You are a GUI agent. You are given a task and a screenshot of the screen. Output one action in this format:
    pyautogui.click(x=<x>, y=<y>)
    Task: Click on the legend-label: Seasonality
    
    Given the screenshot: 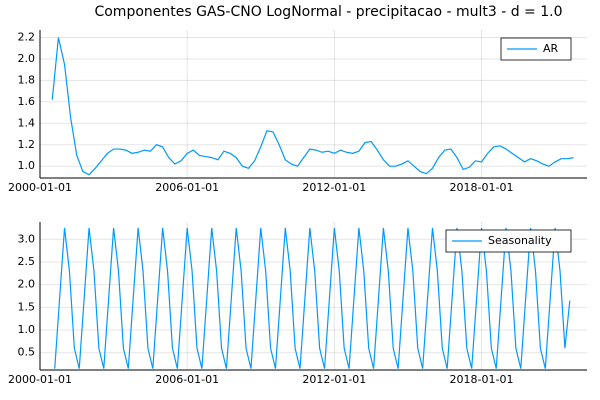 What is the action you would take?
    pyautogui.click(x=520, y=240)
    